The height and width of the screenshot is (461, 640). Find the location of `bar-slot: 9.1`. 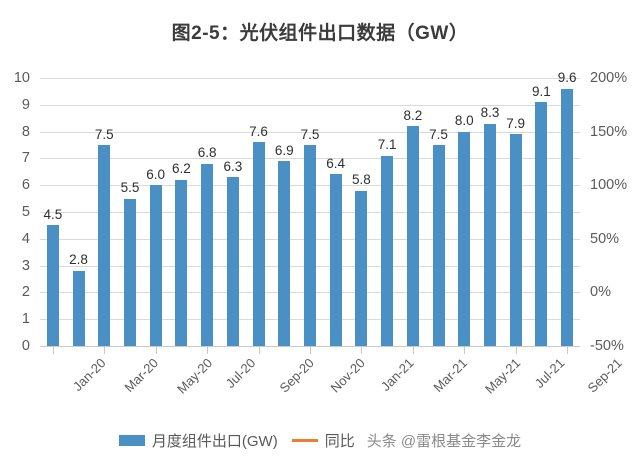

bar-slot: 9.1 is located at coordinates (542, 212).